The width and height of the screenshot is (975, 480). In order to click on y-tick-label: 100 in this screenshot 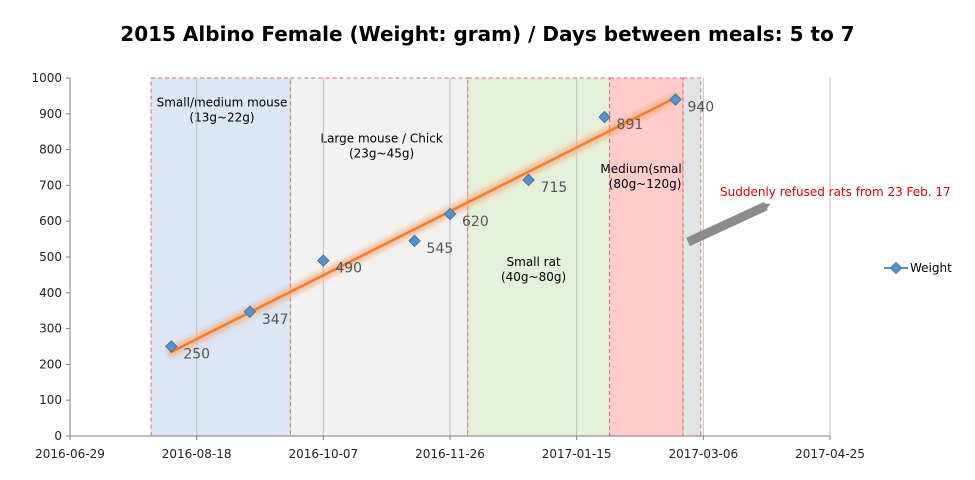, I will do `click(50, 400)`.